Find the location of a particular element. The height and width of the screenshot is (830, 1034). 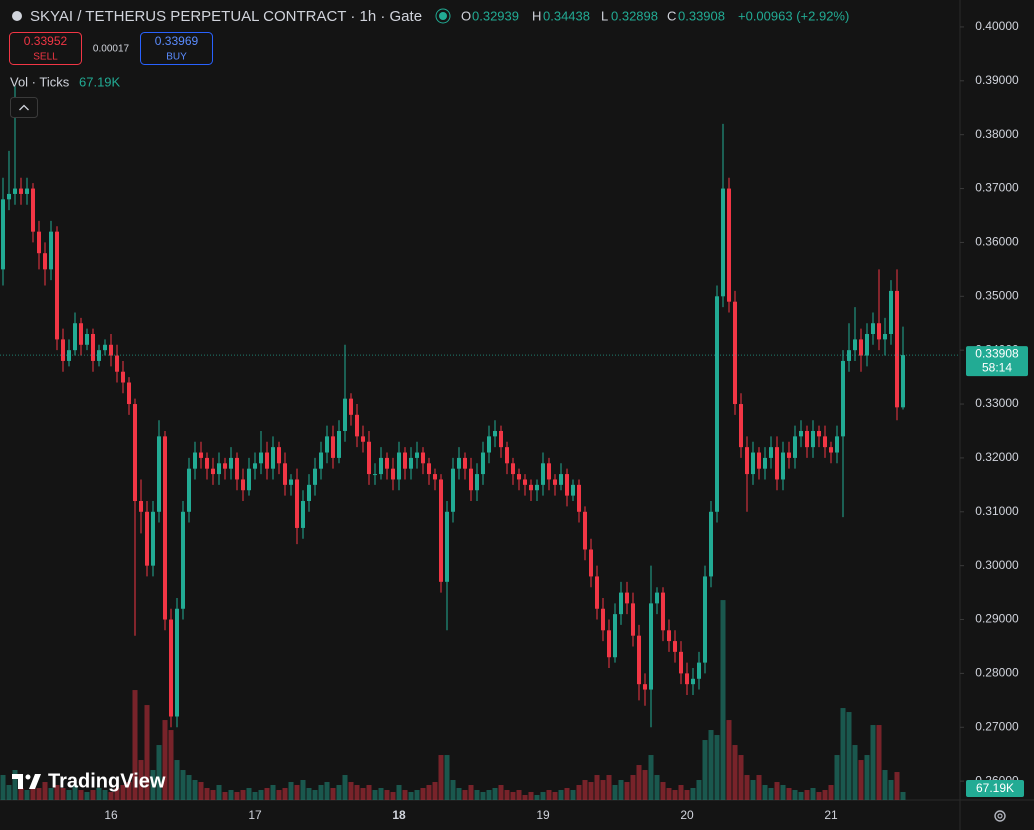

collapse-button is located at coordinates (24, 107).